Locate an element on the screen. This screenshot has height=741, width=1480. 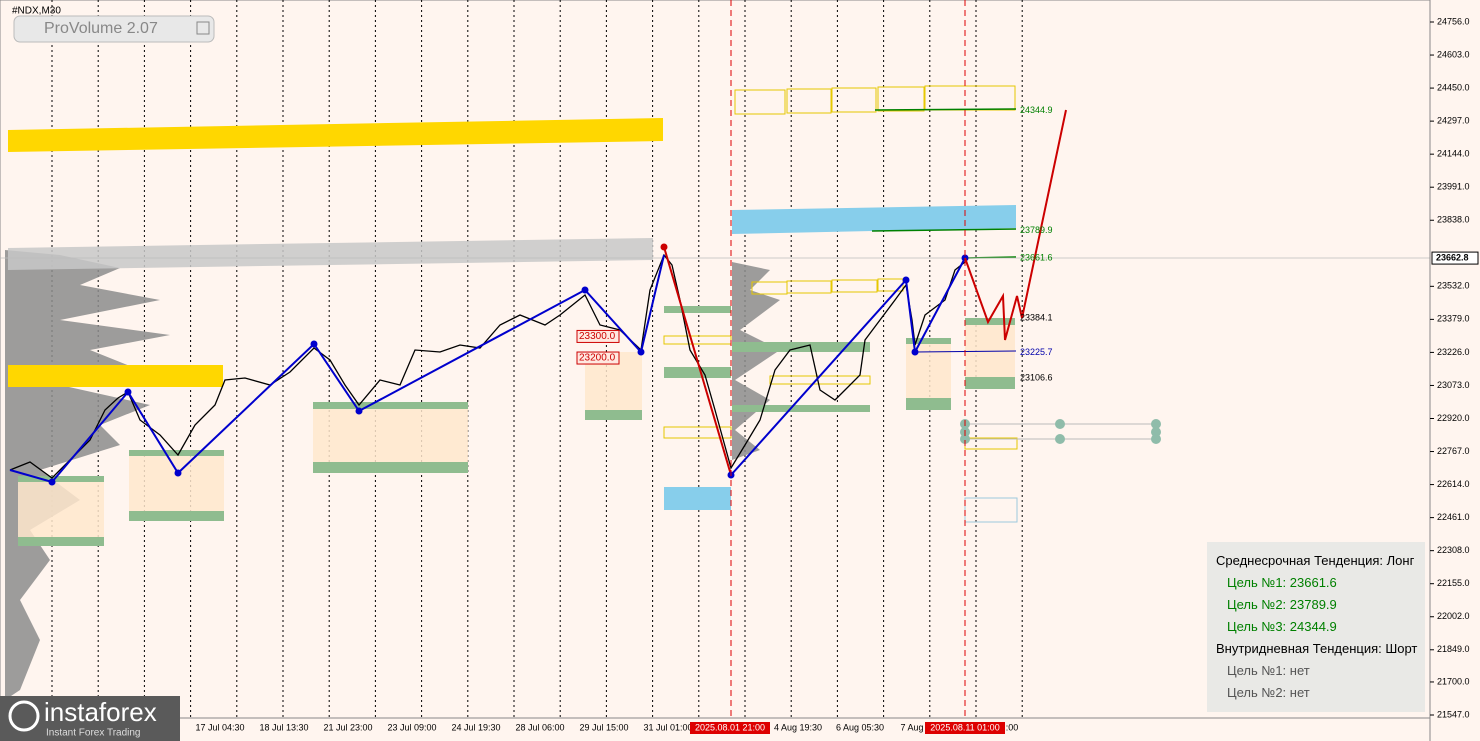
price-tick-label: 22767.0 is located at coordinates (1453, 451).